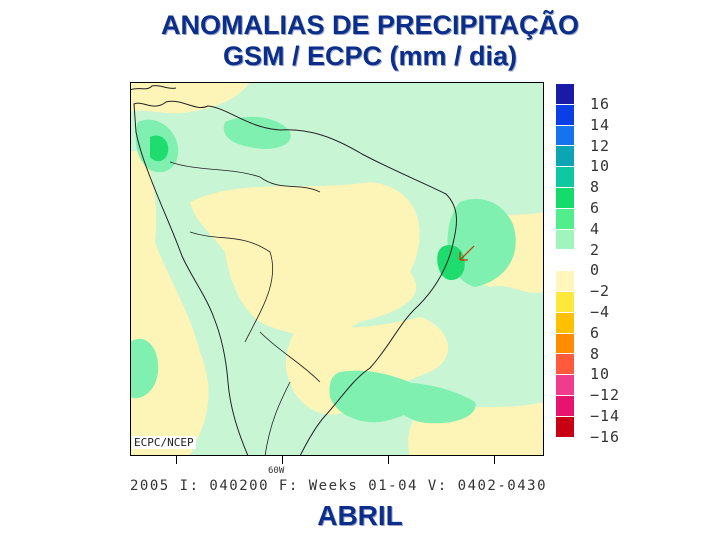  I want to click on colorbar-label: −12, so click(605, 395).